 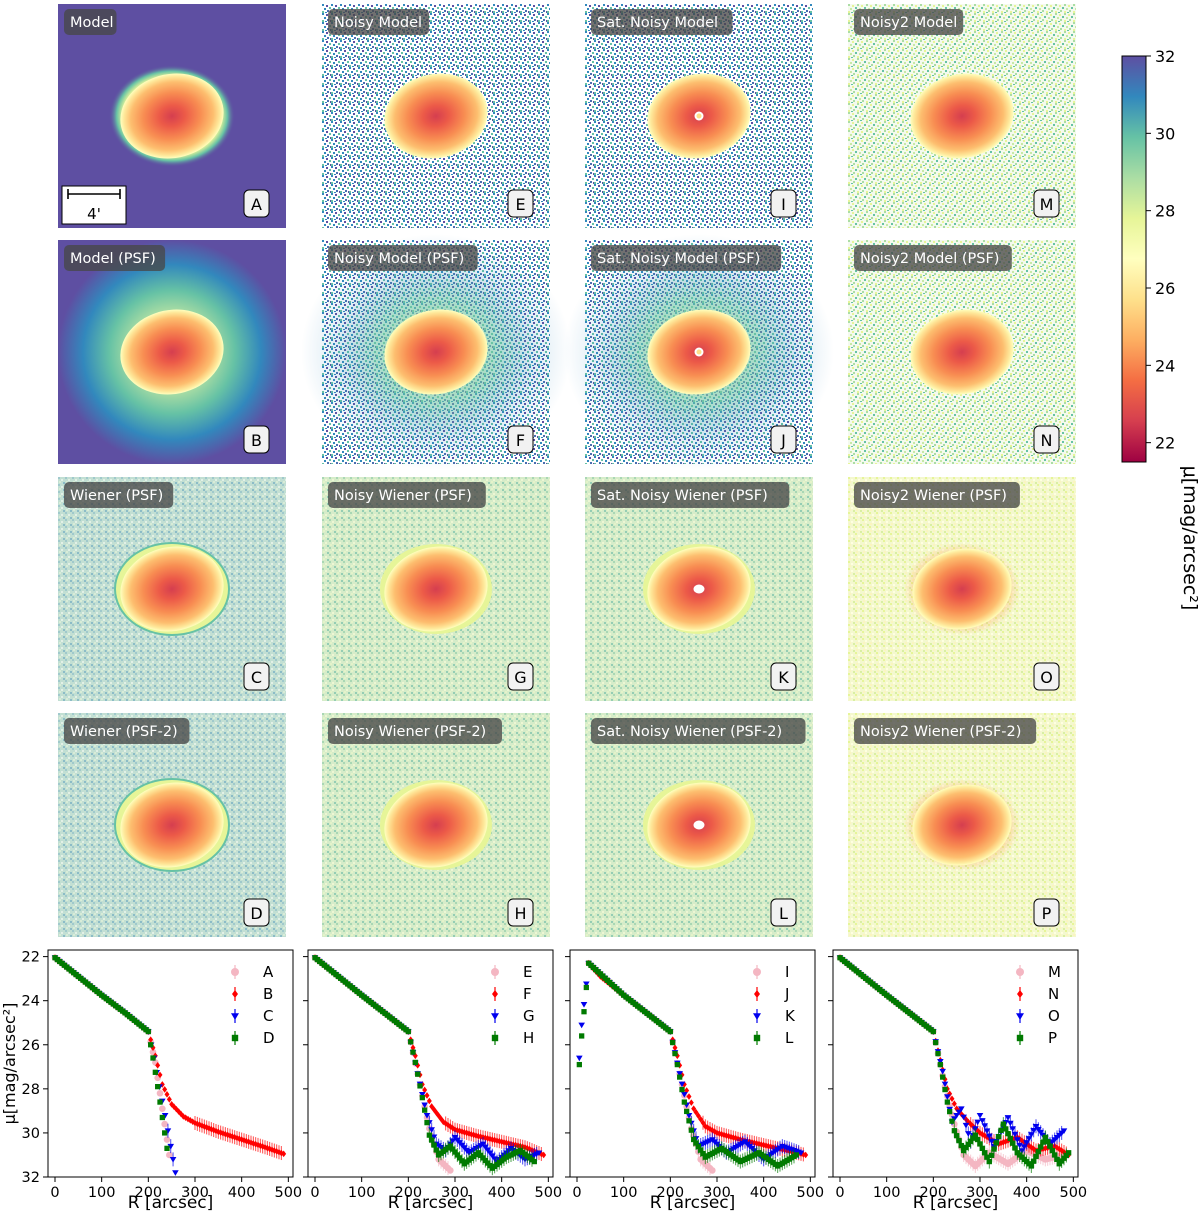 What do you see at coordinates (171, 1203) in the screenshot?
I see `x-axis-label: R [arcsec]` at bounding box center [171, 1203].